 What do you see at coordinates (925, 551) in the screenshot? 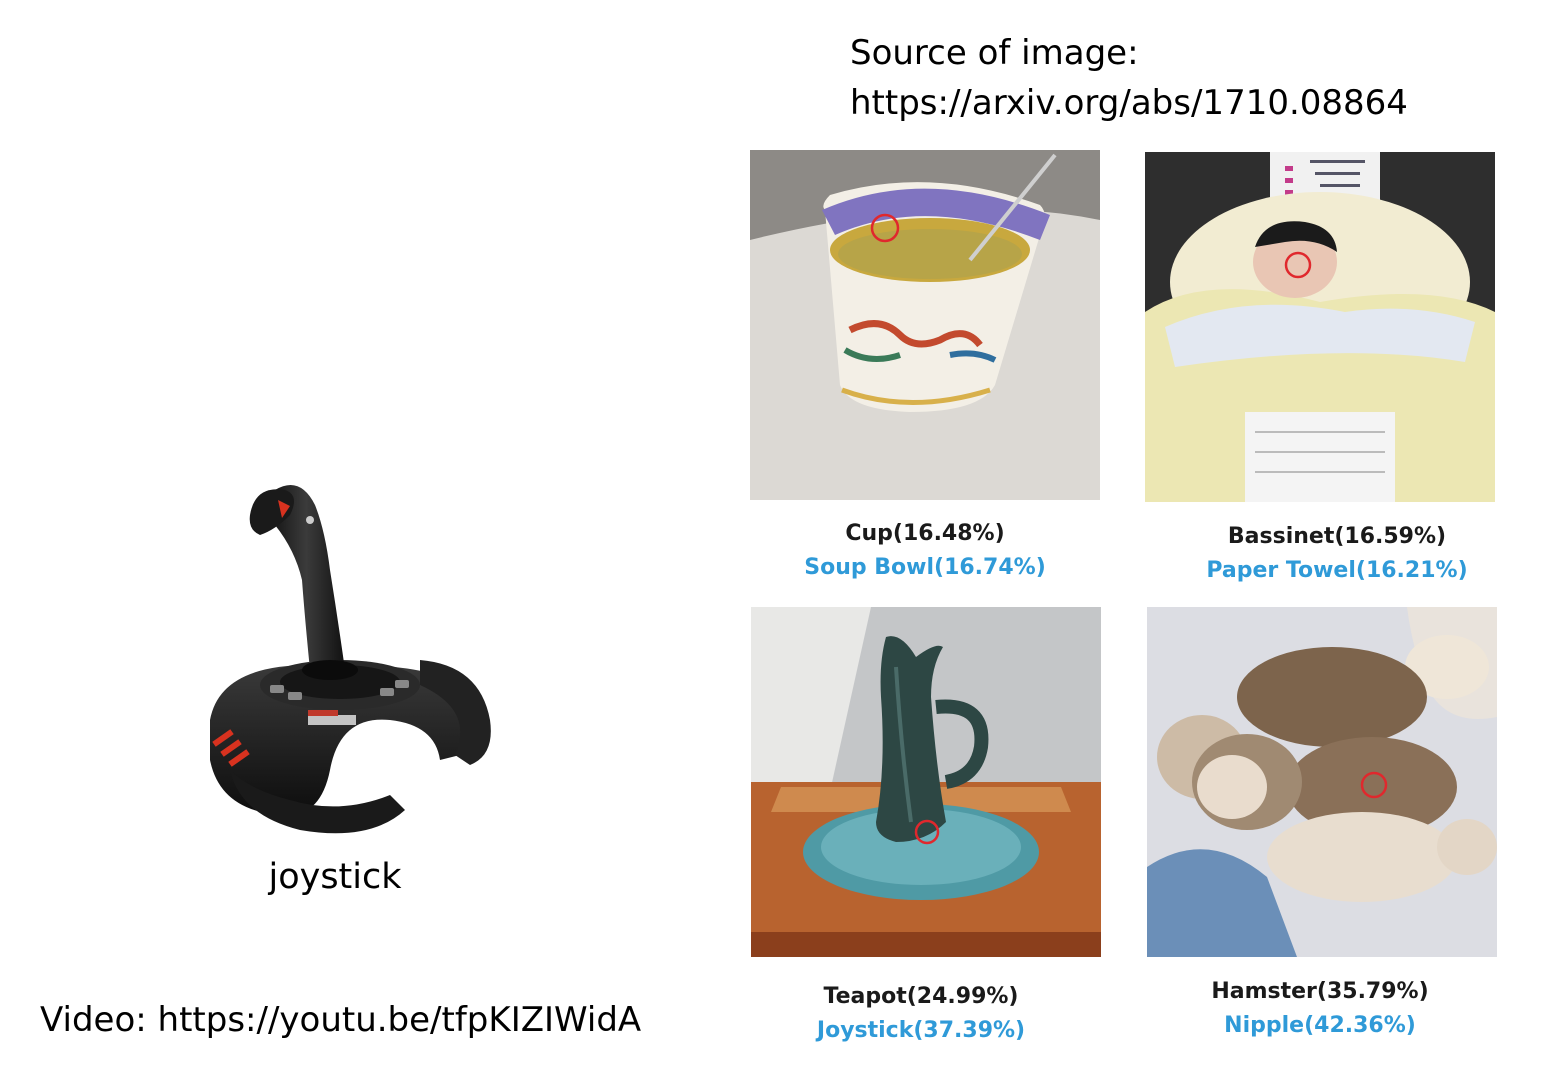
I see `caption-cup: Cup(16.48%) Soup Bowl(16.74%)` at bounding box center [925, 551].